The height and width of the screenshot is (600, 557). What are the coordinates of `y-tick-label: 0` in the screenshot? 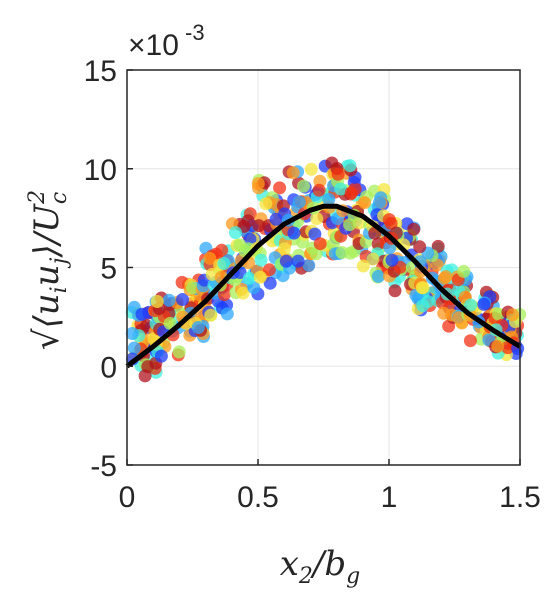 It's located at (108, 367).